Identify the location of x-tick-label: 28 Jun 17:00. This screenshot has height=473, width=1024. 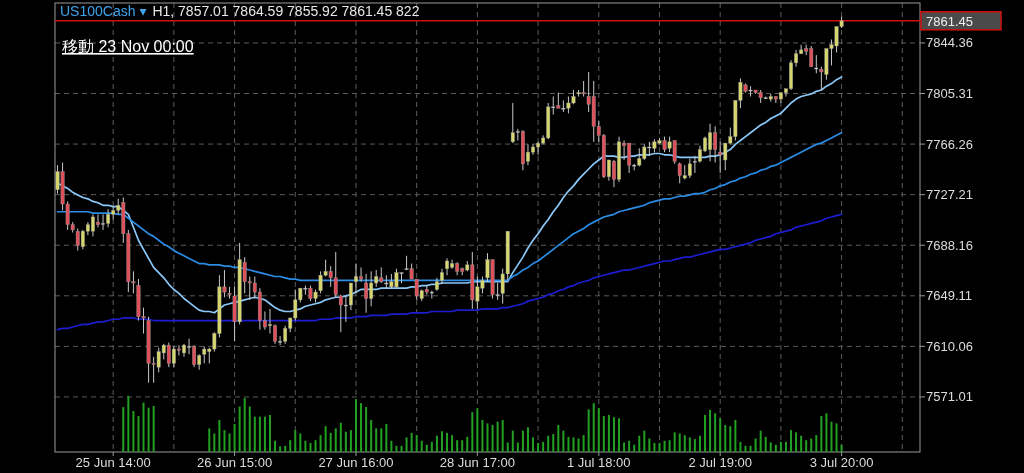
(477, 462).